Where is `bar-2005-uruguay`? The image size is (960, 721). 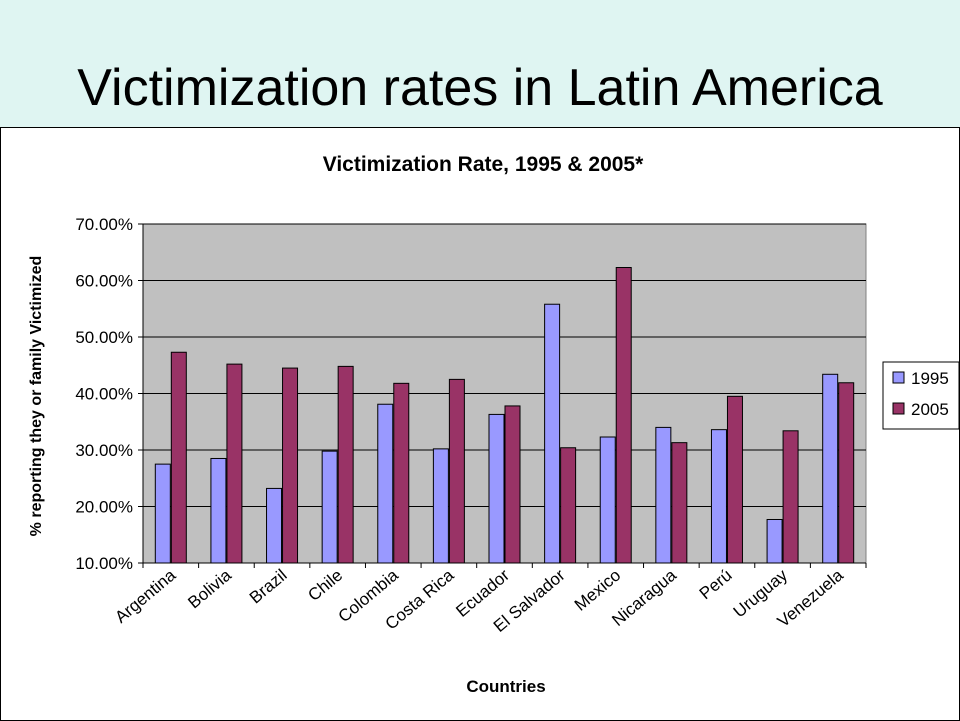 bar-2005-uruguay is located at coordinates (790, 497).